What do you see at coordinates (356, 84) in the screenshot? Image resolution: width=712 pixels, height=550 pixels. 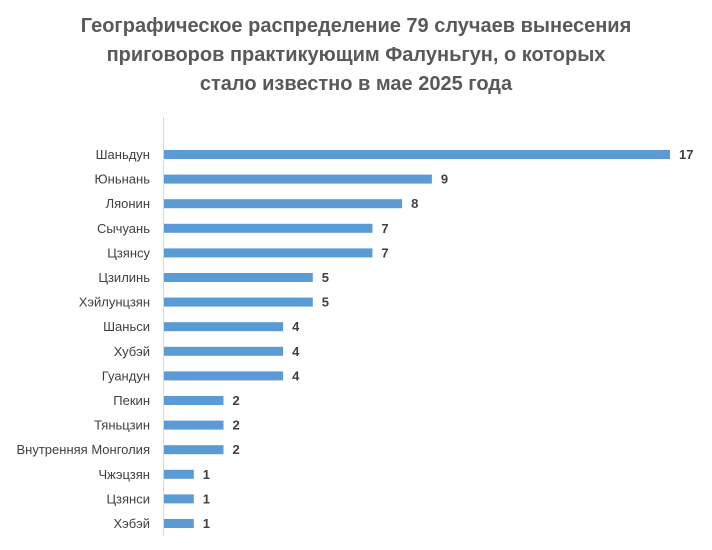 I see `chart-title-line-3: стало известно в мае 2025 года` at bounding box center [356, 84].